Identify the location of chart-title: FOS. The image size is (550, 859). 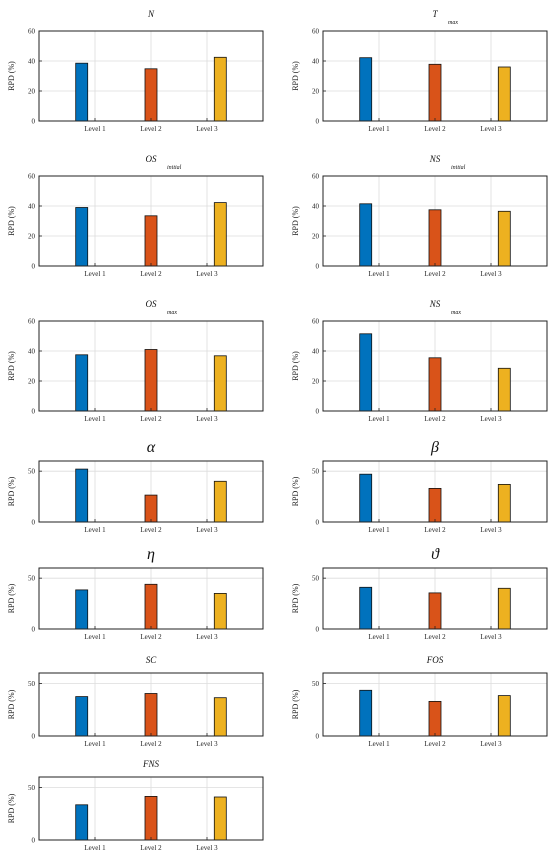
(435, 660).